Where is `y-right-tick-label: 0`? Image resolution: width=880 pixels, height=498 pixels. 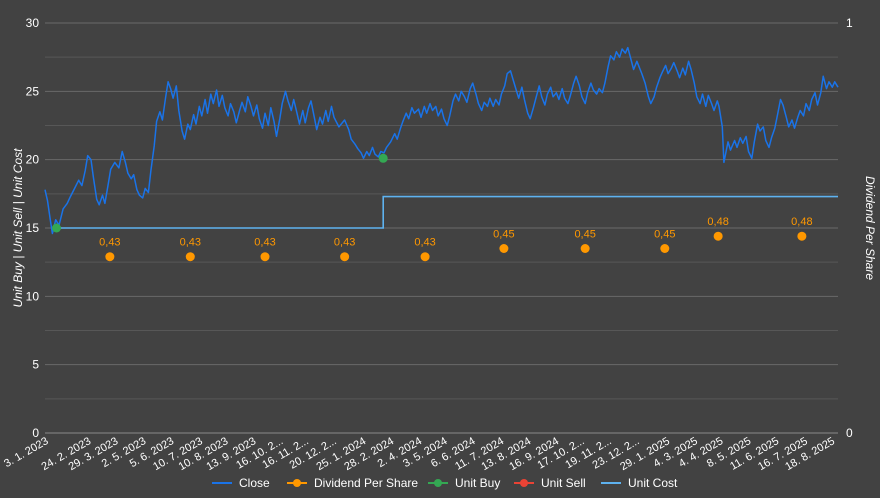 y-right-tick-label: 0 is located at coordinates (849, 433).